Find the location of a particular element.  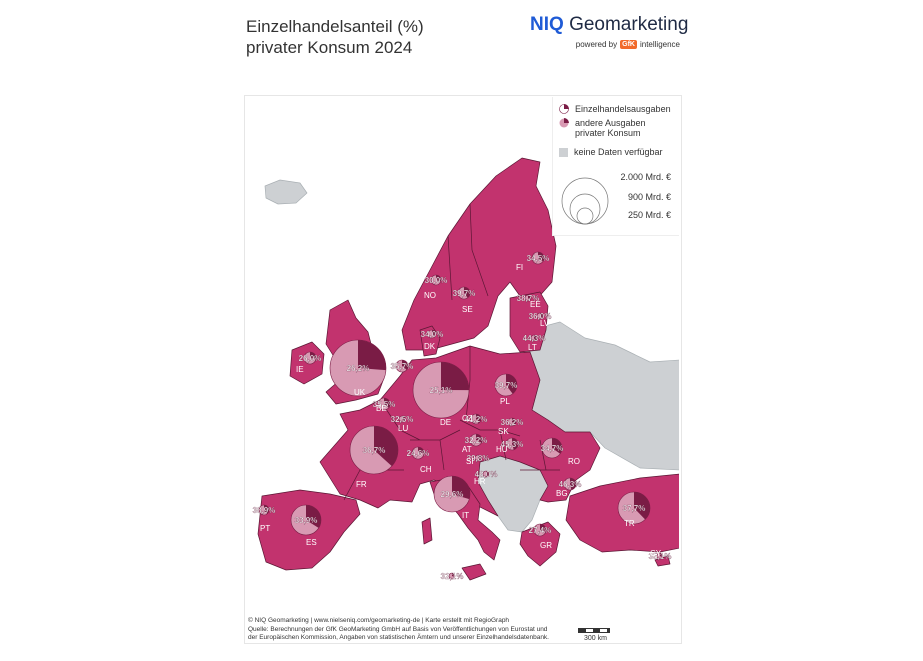

pct-label-hu: 45,3% is located at coordinates (512, 444).